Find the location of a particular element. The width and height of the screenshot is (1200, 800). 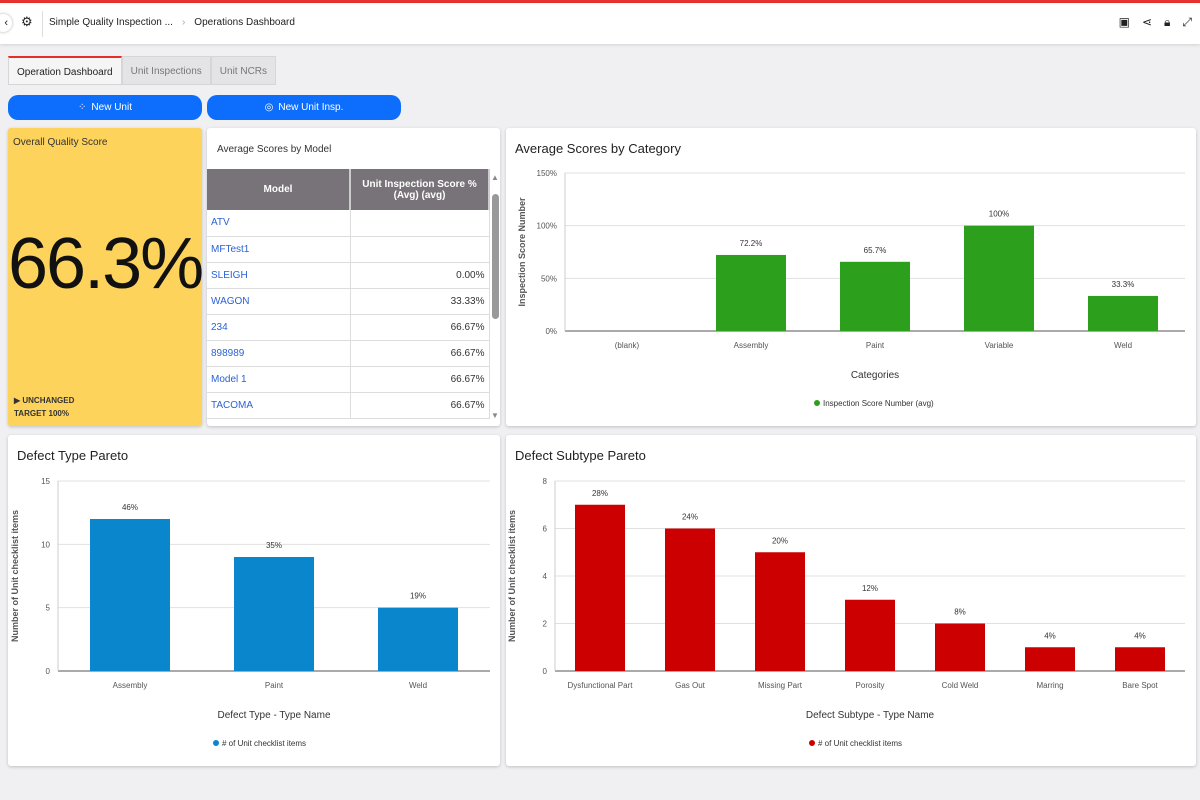

x-tick-label: Gas Out is located at coordinates (690, 685).